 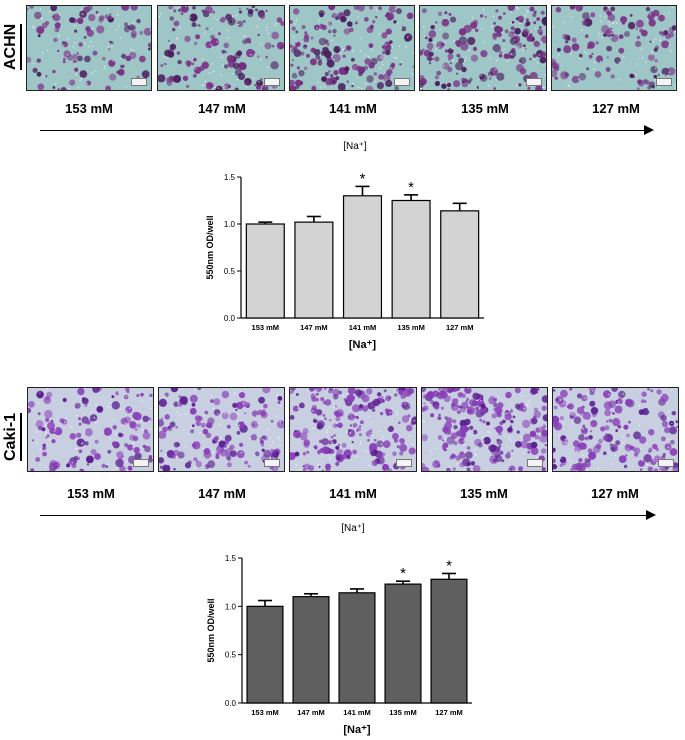 I want to click on caki1-conc-label-2: 147 mM, so click(x=222, y=493).